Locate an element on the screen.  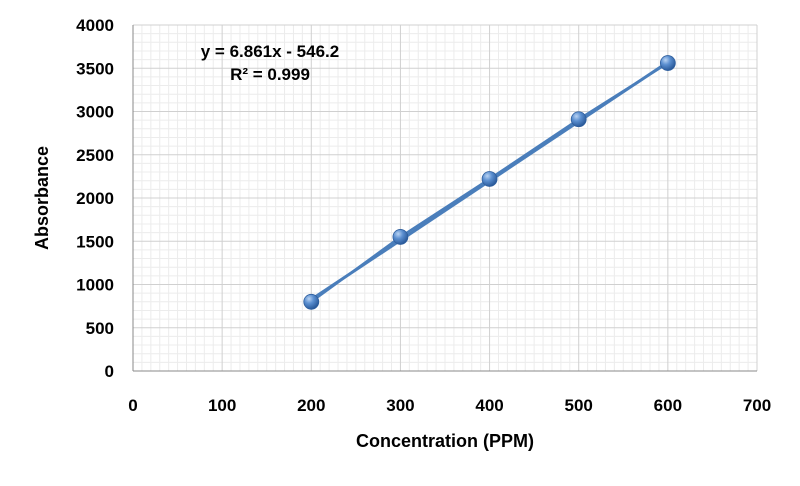
x-tick-label: 100 is located at coordinates (222, 405).